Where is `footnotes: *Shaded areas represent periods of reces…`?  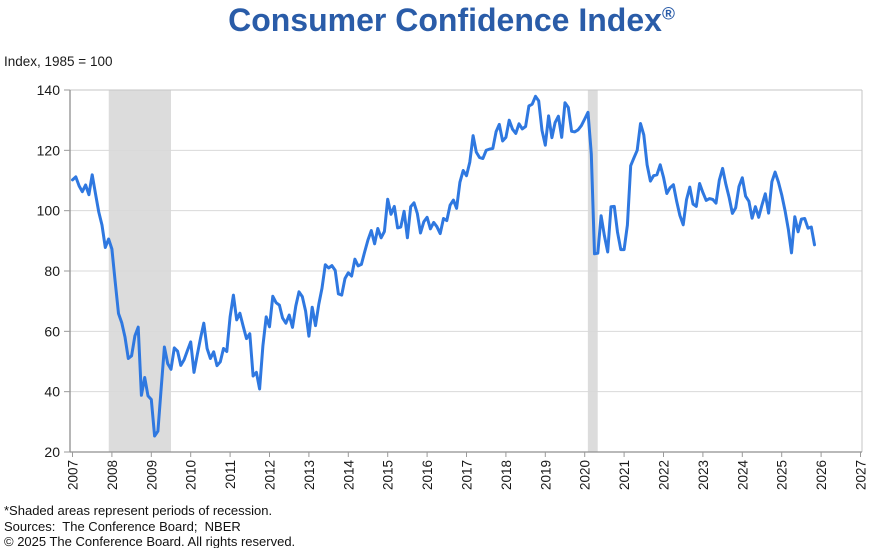 footnotes: *Shaded areas represent periods of reces… is located at coordinates (149, 525).